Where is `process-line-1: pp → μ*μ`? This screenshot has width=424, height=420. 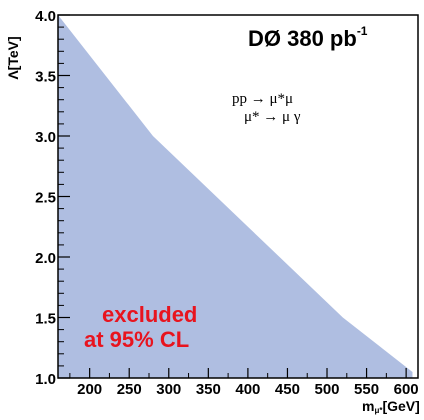
process-line-1: pp → μ*μ is located at coordinates (262, 99).